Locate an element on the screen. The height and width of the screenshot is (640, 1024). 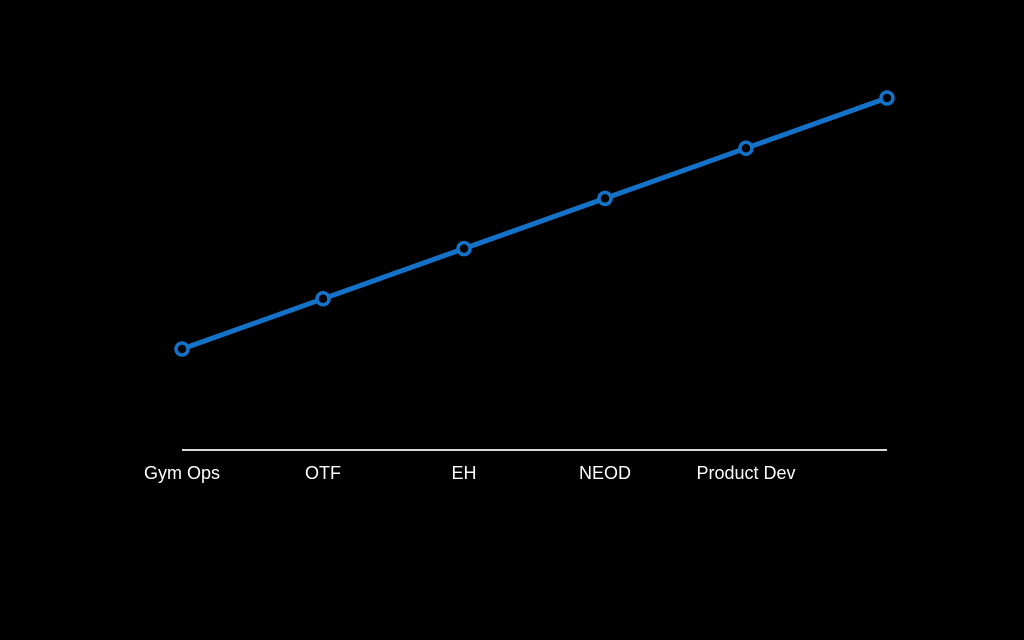
x-tick-labels: Gym Ops OTF EH NEOD Product Dev is located at coordinates (470, 473).